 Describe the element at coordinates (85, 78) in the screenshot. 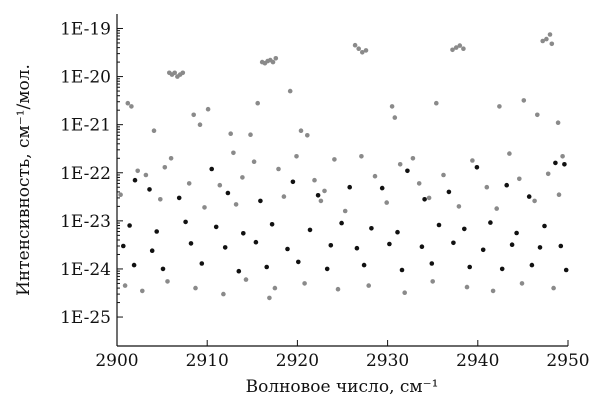

I see `y-tick-label: 1E-20` at that location.